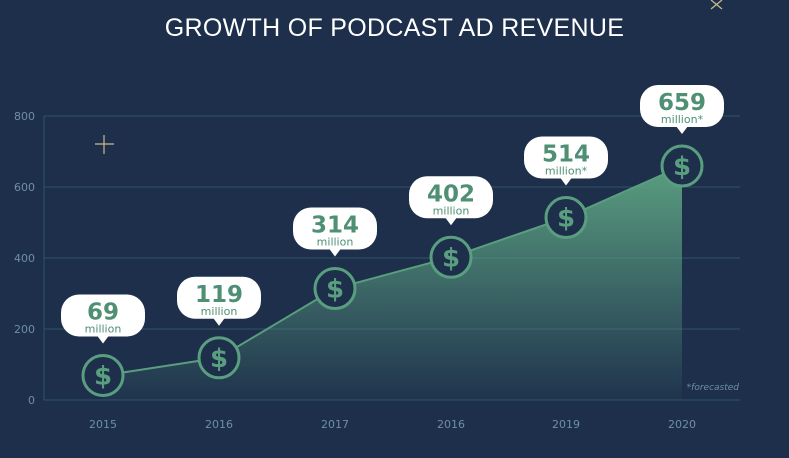 The height and width of the screenshot is (458, 789). What do you see at coordinates (682, 103) in the screenshot?
I see `value-label: 659` at bounding box center [682, 103].